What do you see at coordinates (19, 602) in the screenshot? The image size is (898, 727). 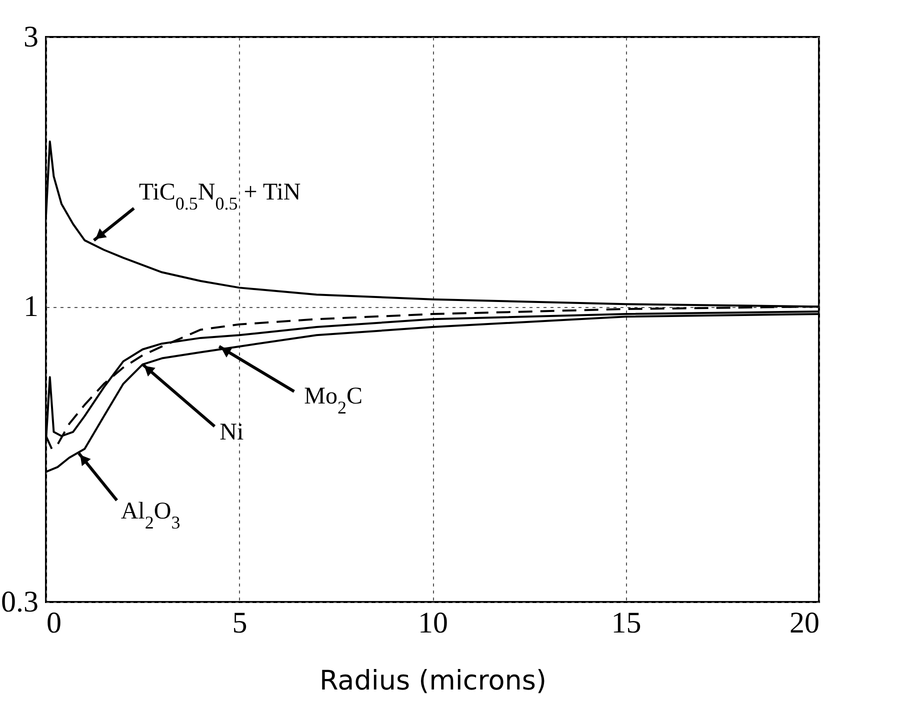 I see `y-tick-label: 0.3` at bounding box center [19, 602].